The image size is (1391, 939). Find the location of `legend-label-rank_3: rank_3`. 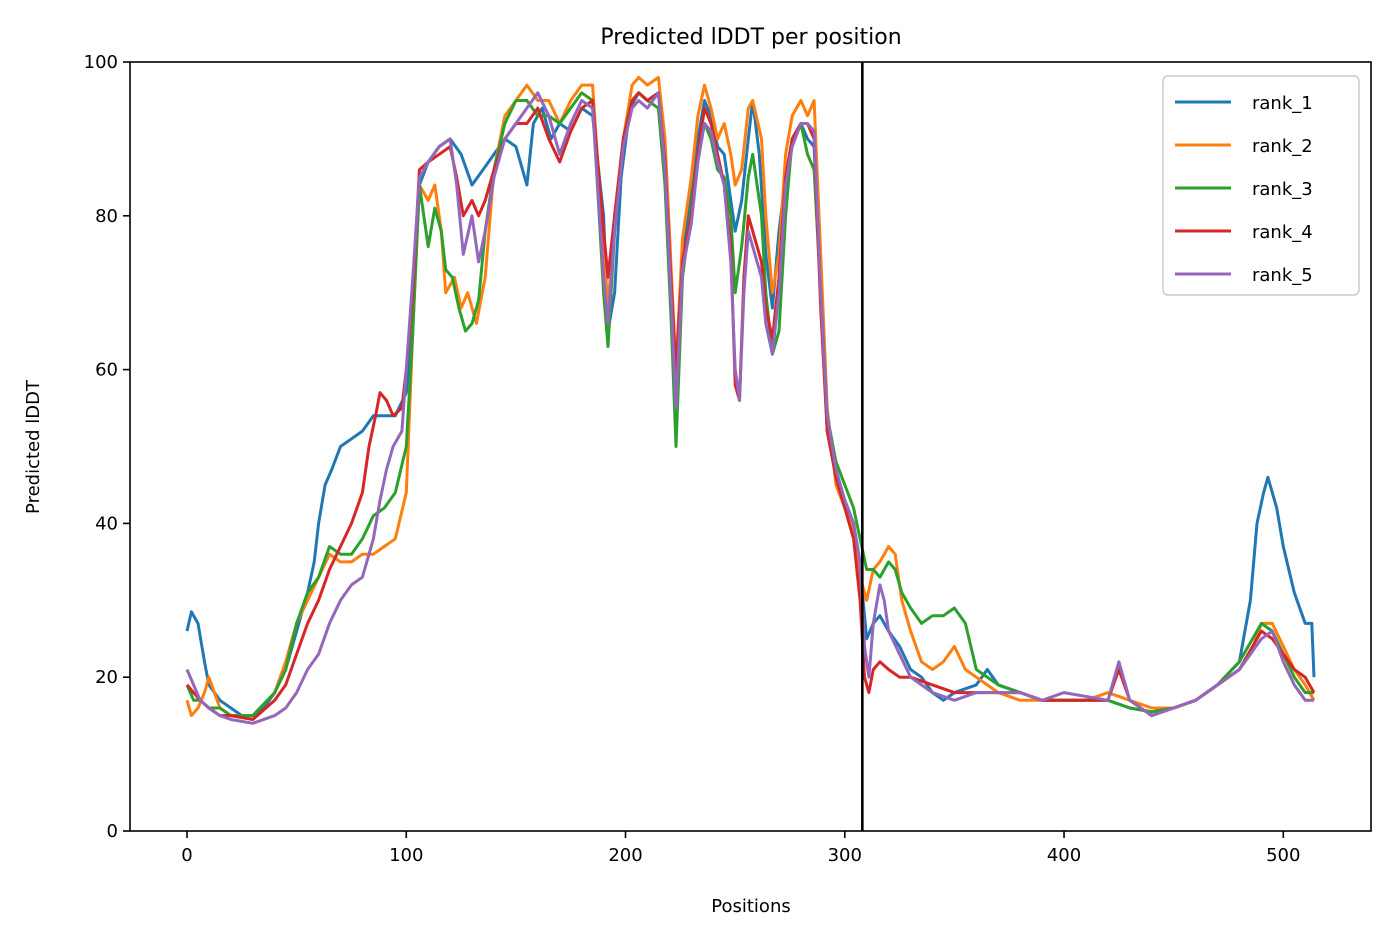

legend-label-rank_3: rank_3 is located at coordinates (1282, 189).